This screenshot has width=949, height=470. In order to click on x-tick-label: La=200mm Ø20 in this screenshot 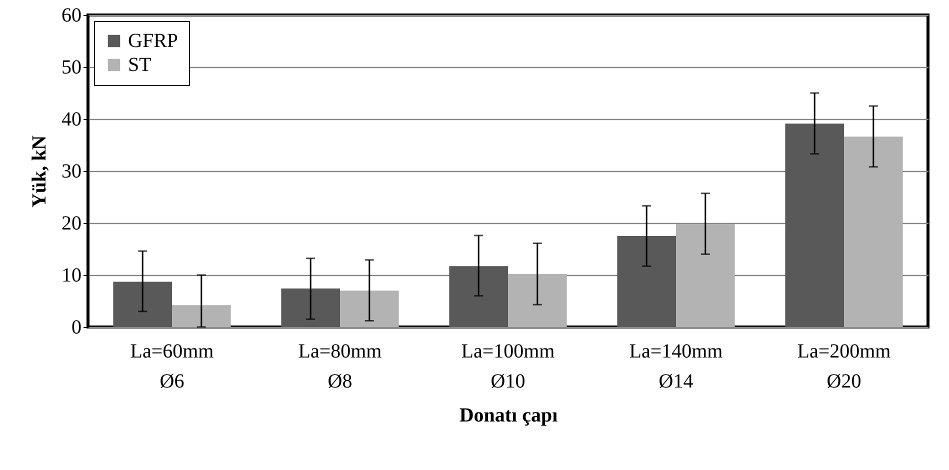, I will do `click(844, 366)`.